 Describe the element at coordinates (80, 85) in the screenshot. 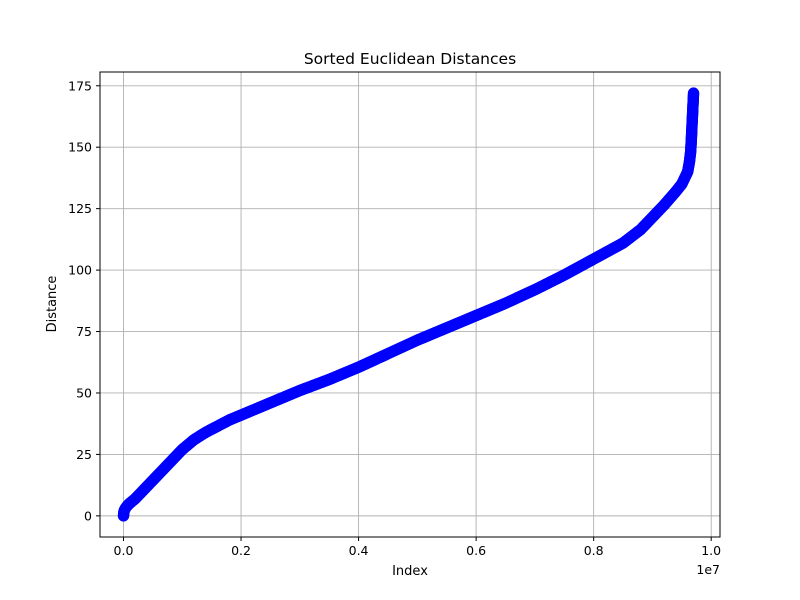

I see `y-tick-label: 175` at that location.